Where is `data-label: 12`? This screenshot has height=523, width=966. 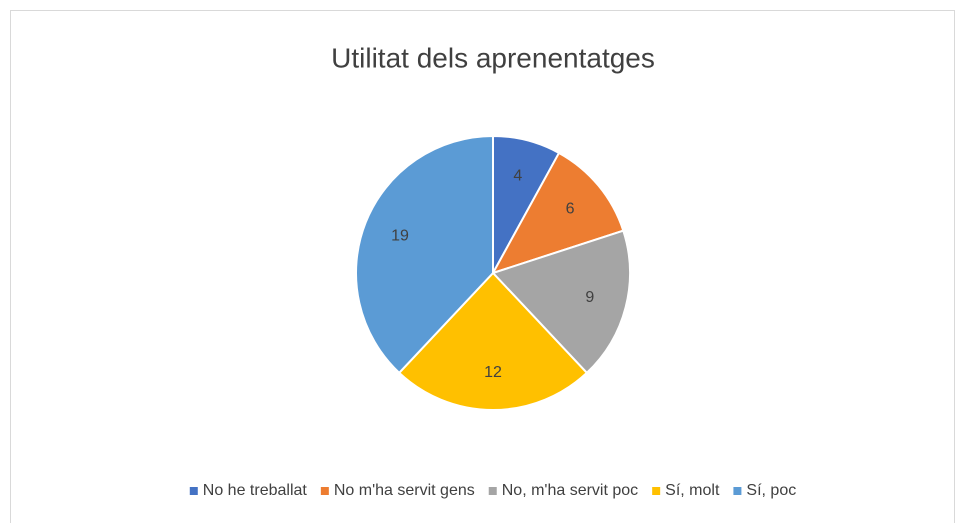
data-label: 12 is located at coordinates (493, 372).